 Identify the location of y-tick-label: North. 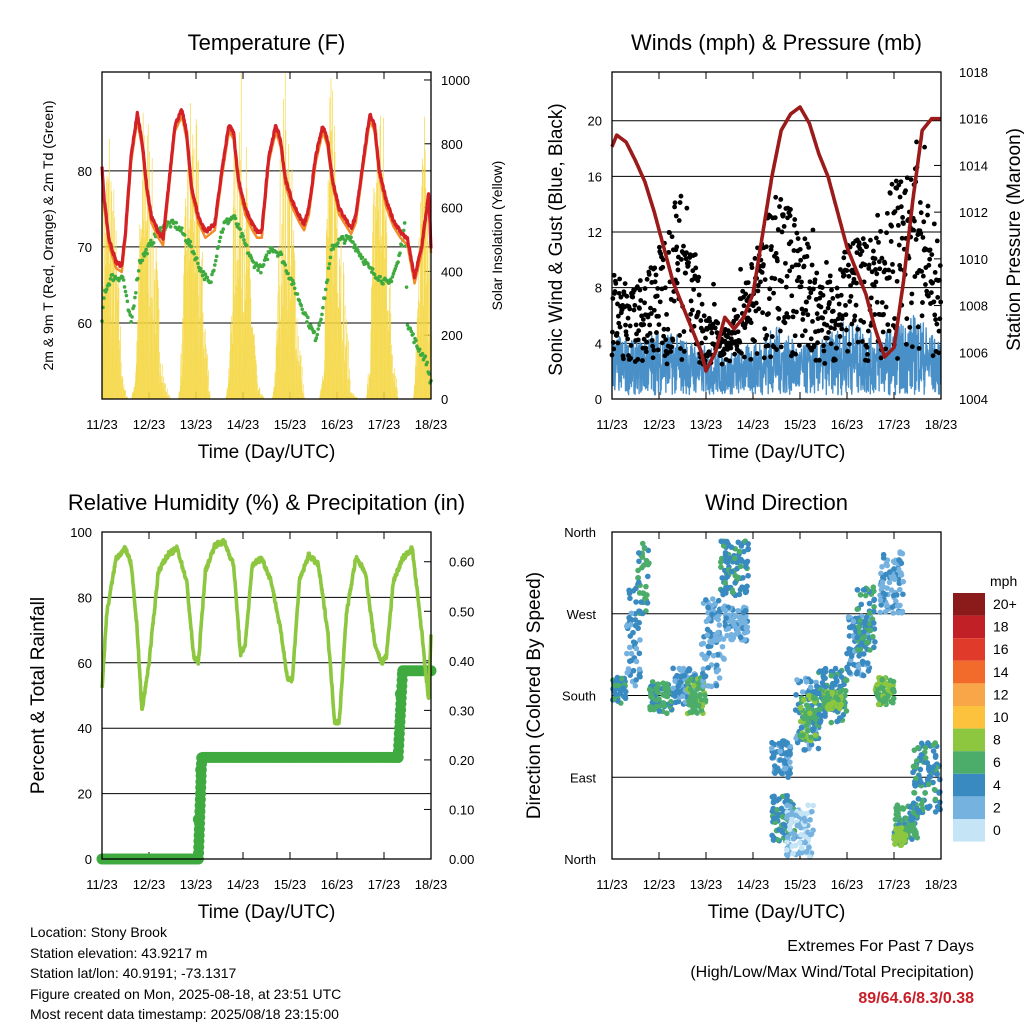
(580, 859).